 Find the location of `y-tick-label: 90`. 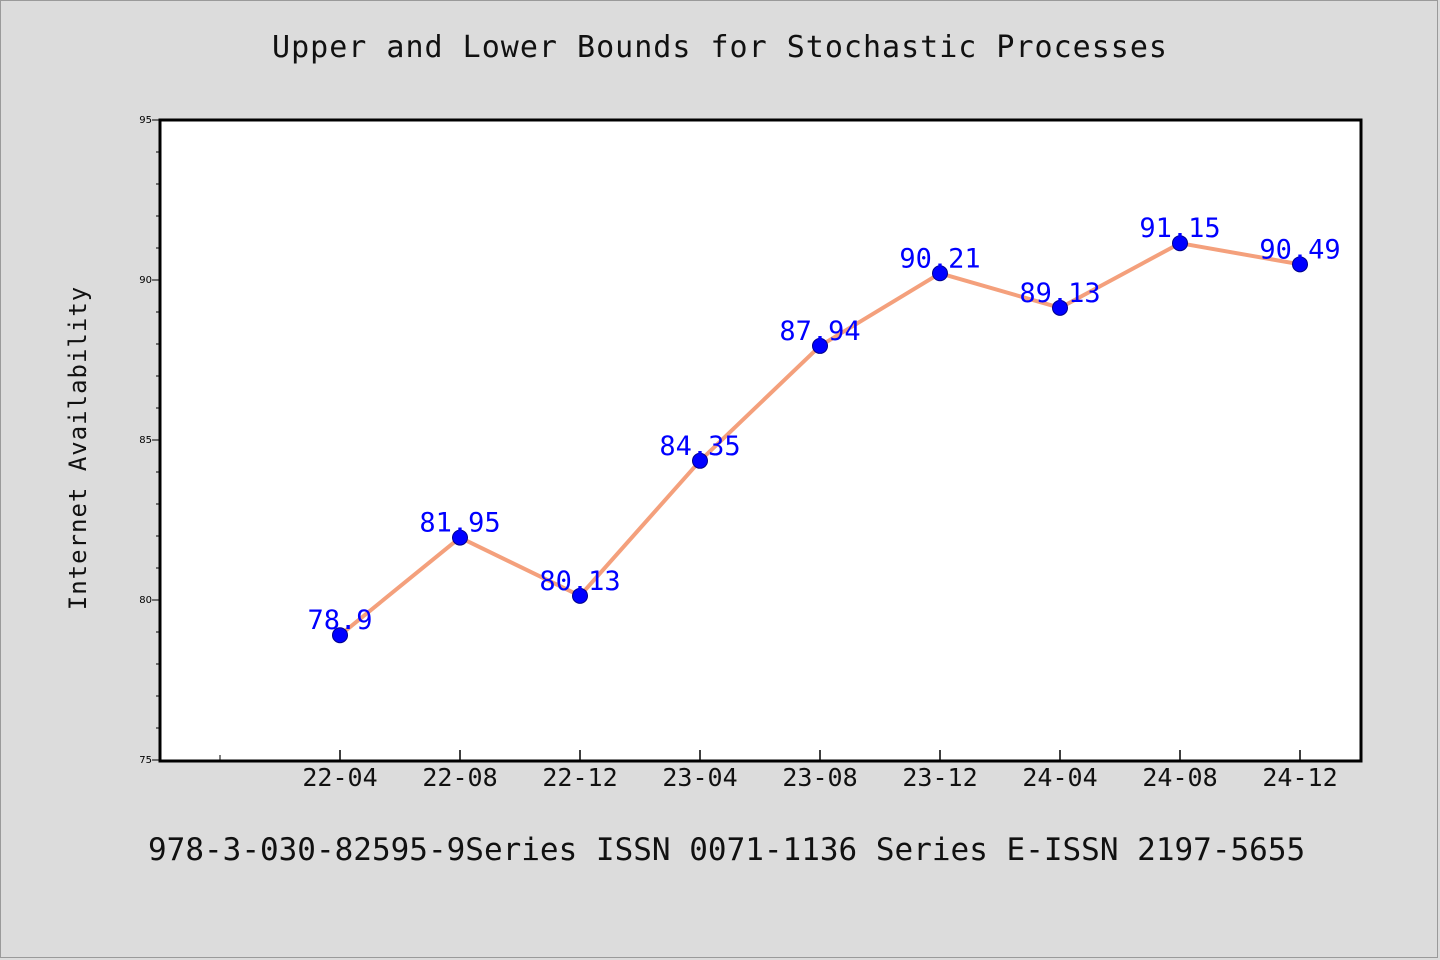

y-tick-label: 90 is located at coordinates (145, 280).